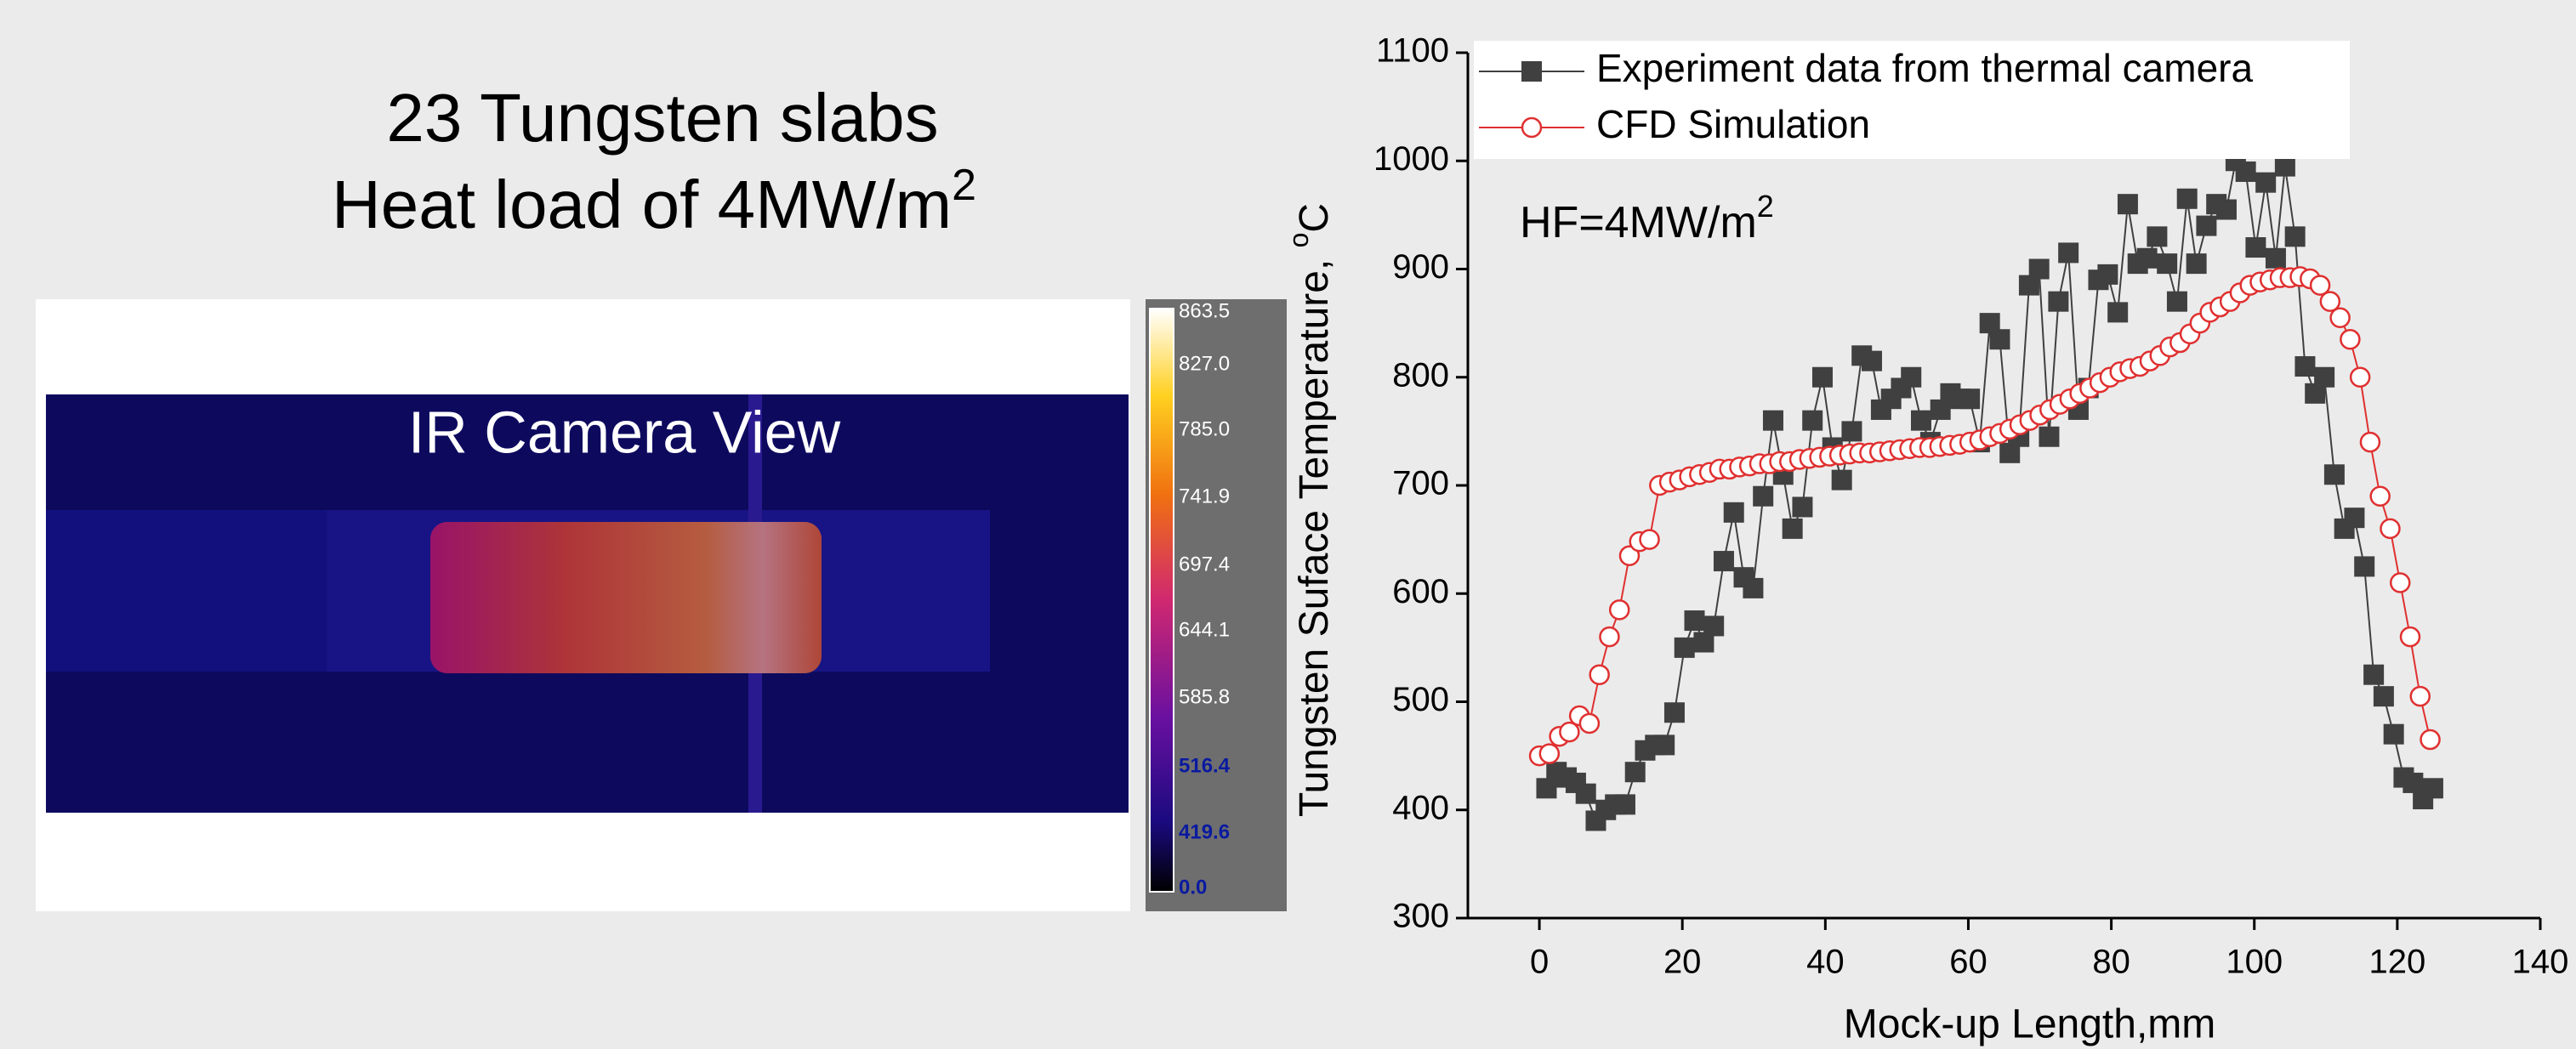 The height and width of the screenshot is (1049, 2576). Describe the element at coordinates (1912, 100) in the screenshot. I see `legend-box` at that location.